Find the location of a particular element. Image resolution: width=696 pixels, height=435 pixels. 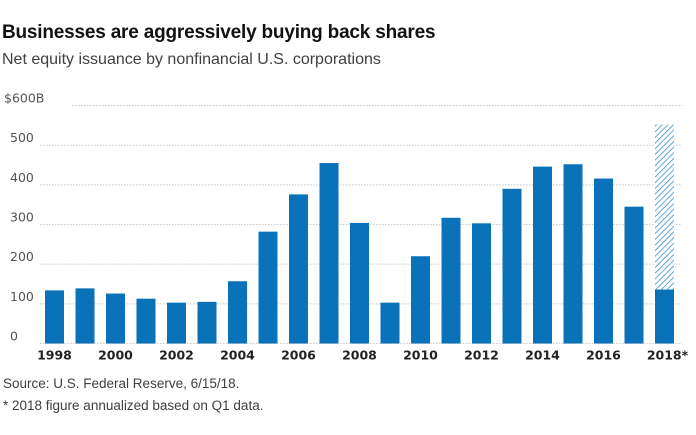

bar-hatched-2018* is located at coordinates (664, 234).